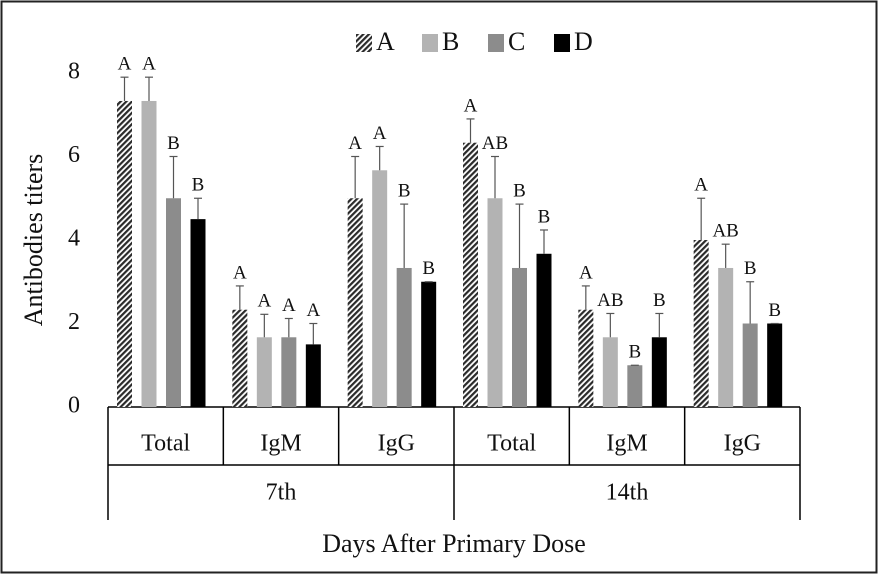 This screenshot has height=574, width=878. Describe the element at coordinates (583, 41) in the screenshot. I see `legend-label: D` at that location.